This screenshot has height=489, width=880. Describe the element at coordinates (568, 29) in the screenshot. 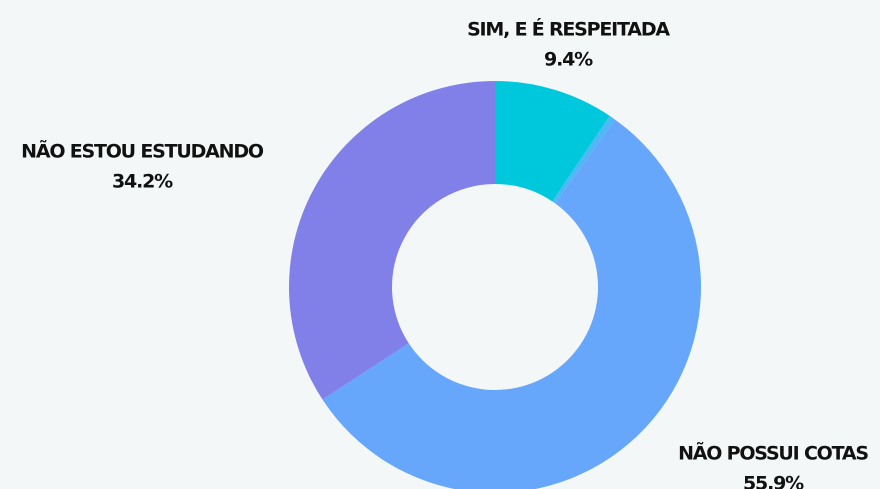

I see `segment-label: SIM, E É RESPEITADA` at that location.